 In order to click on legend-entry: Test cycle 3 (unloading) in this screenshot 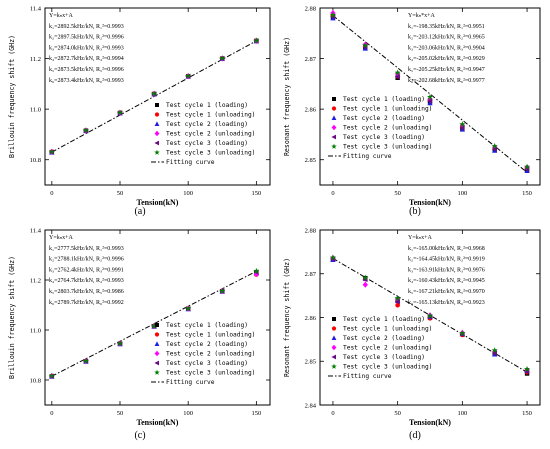, I will do `click(387, 147)`.